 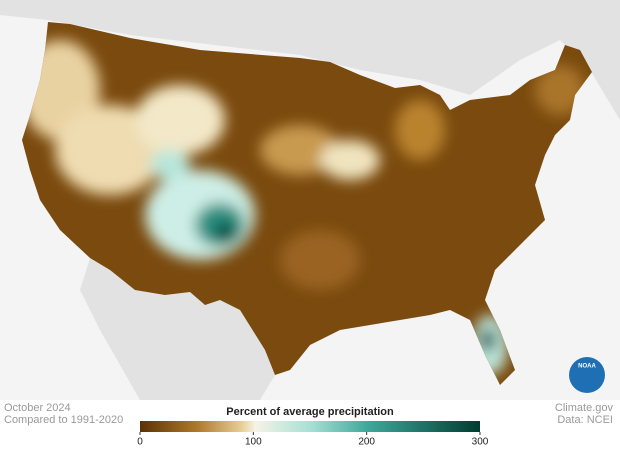 What do you see at coordinates (37, 408) in the screenshot?
I see `period: October 2024` at bounding box center [37, 408].